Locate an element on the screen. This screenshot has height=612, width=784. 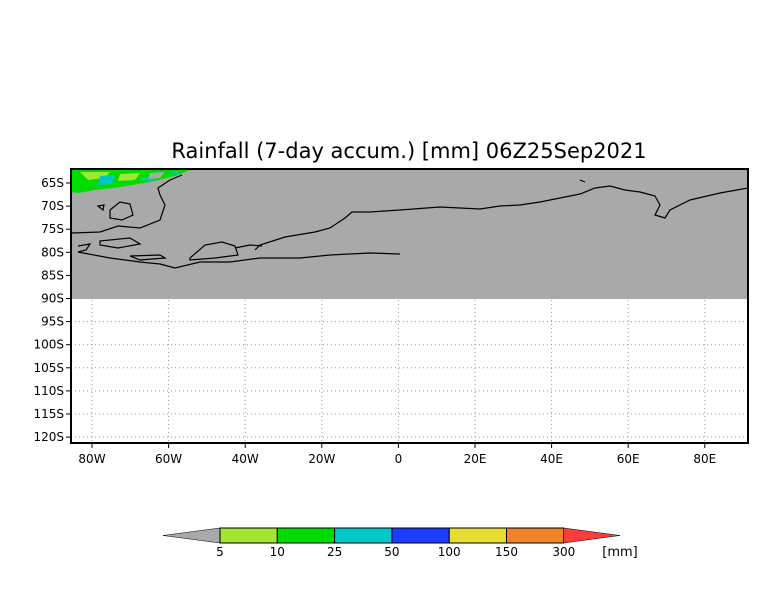
longitude-labels: 80W 60W 40W 20W 0 20E 40E 60E 80E is located at coordinates (397, 454).